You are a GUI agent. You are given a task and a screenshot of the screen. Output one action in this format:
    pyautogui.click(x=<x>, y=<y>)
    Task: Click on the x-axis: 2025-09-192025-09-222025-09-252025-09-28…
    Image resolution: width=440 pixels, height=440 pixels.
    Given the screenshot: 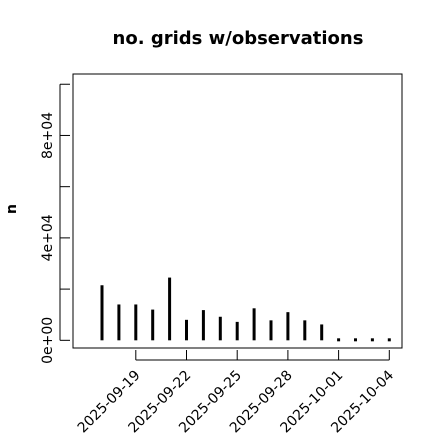 What is the action you would take?
    pyautogui.click(x=236, y=393)
    